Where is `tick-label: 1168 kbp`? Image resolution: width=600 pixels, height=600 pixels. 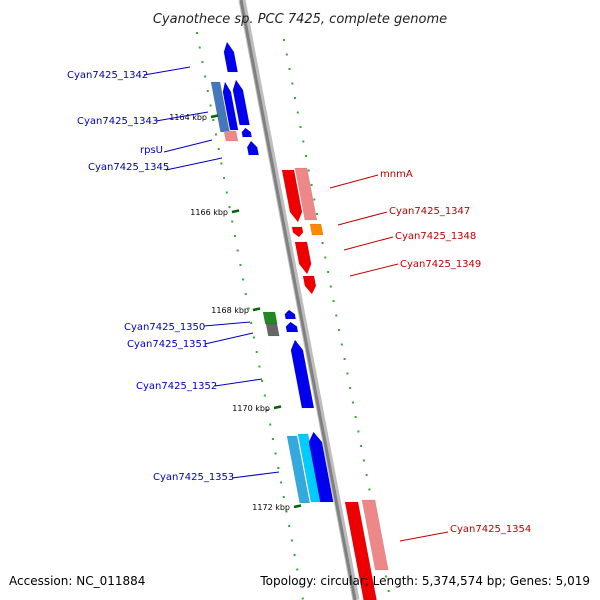 tick-label: 1168 kbp is located at coordinates (230, 310).